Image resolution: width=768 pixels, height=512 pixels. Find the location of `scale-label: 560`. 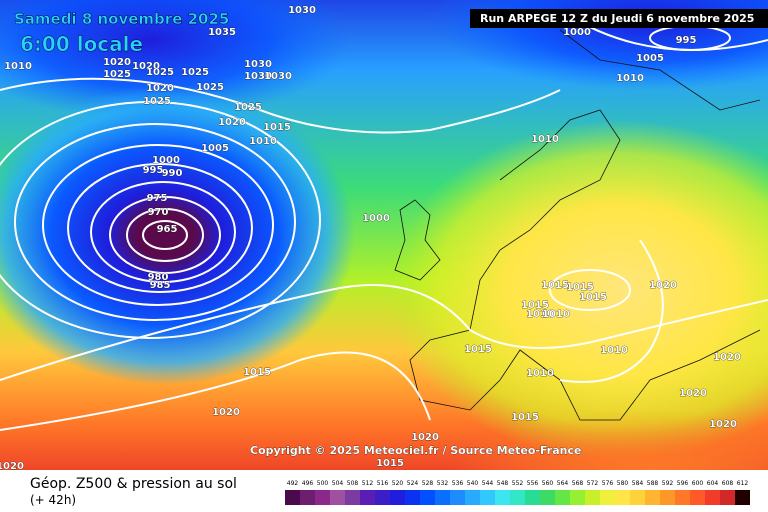

scale-label: 560 is located at coordinates (548, 483).